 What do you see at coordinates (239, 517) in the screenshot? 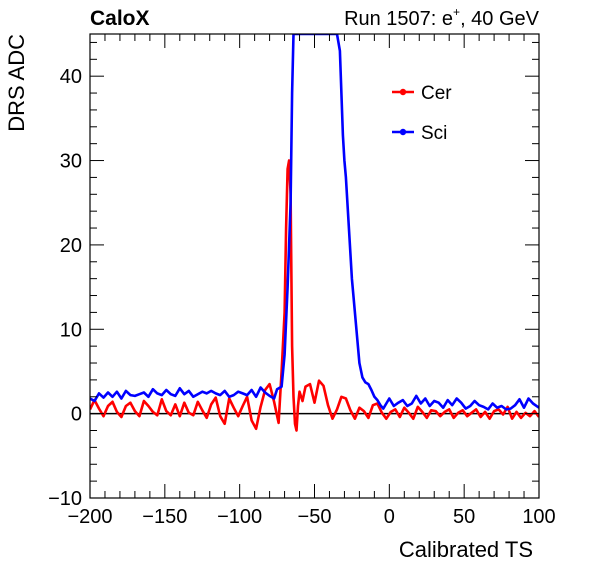
I see `x-tick-label: −100` at bounding box center [239, 517].